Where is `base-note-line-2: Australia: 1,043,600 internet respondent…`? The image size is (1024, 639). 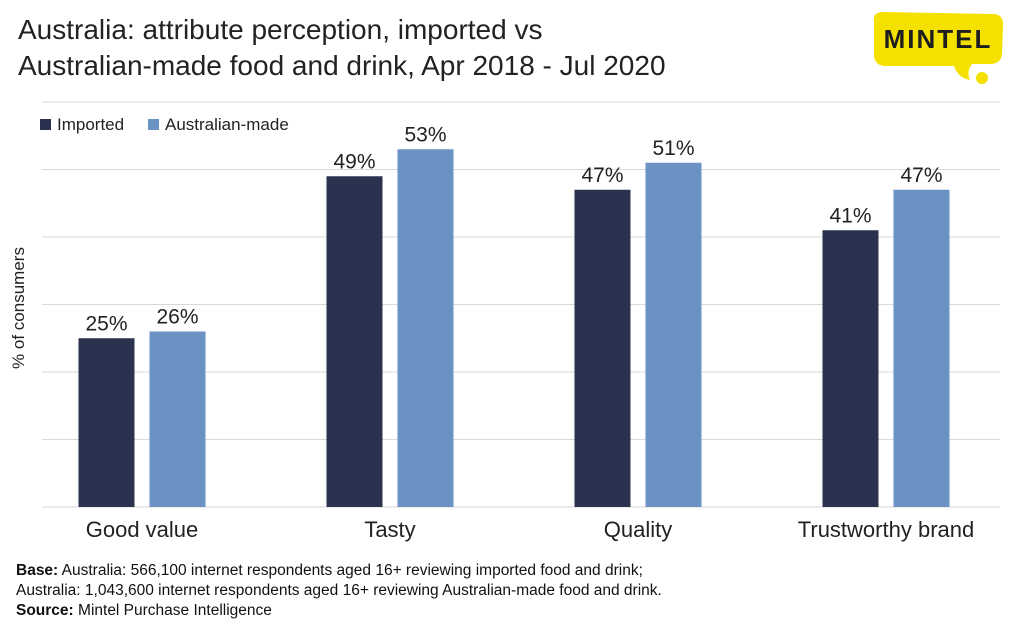
base-note-line-2: Australia: 1,043,600 internet respondent… is located at coordinates (339, 590).